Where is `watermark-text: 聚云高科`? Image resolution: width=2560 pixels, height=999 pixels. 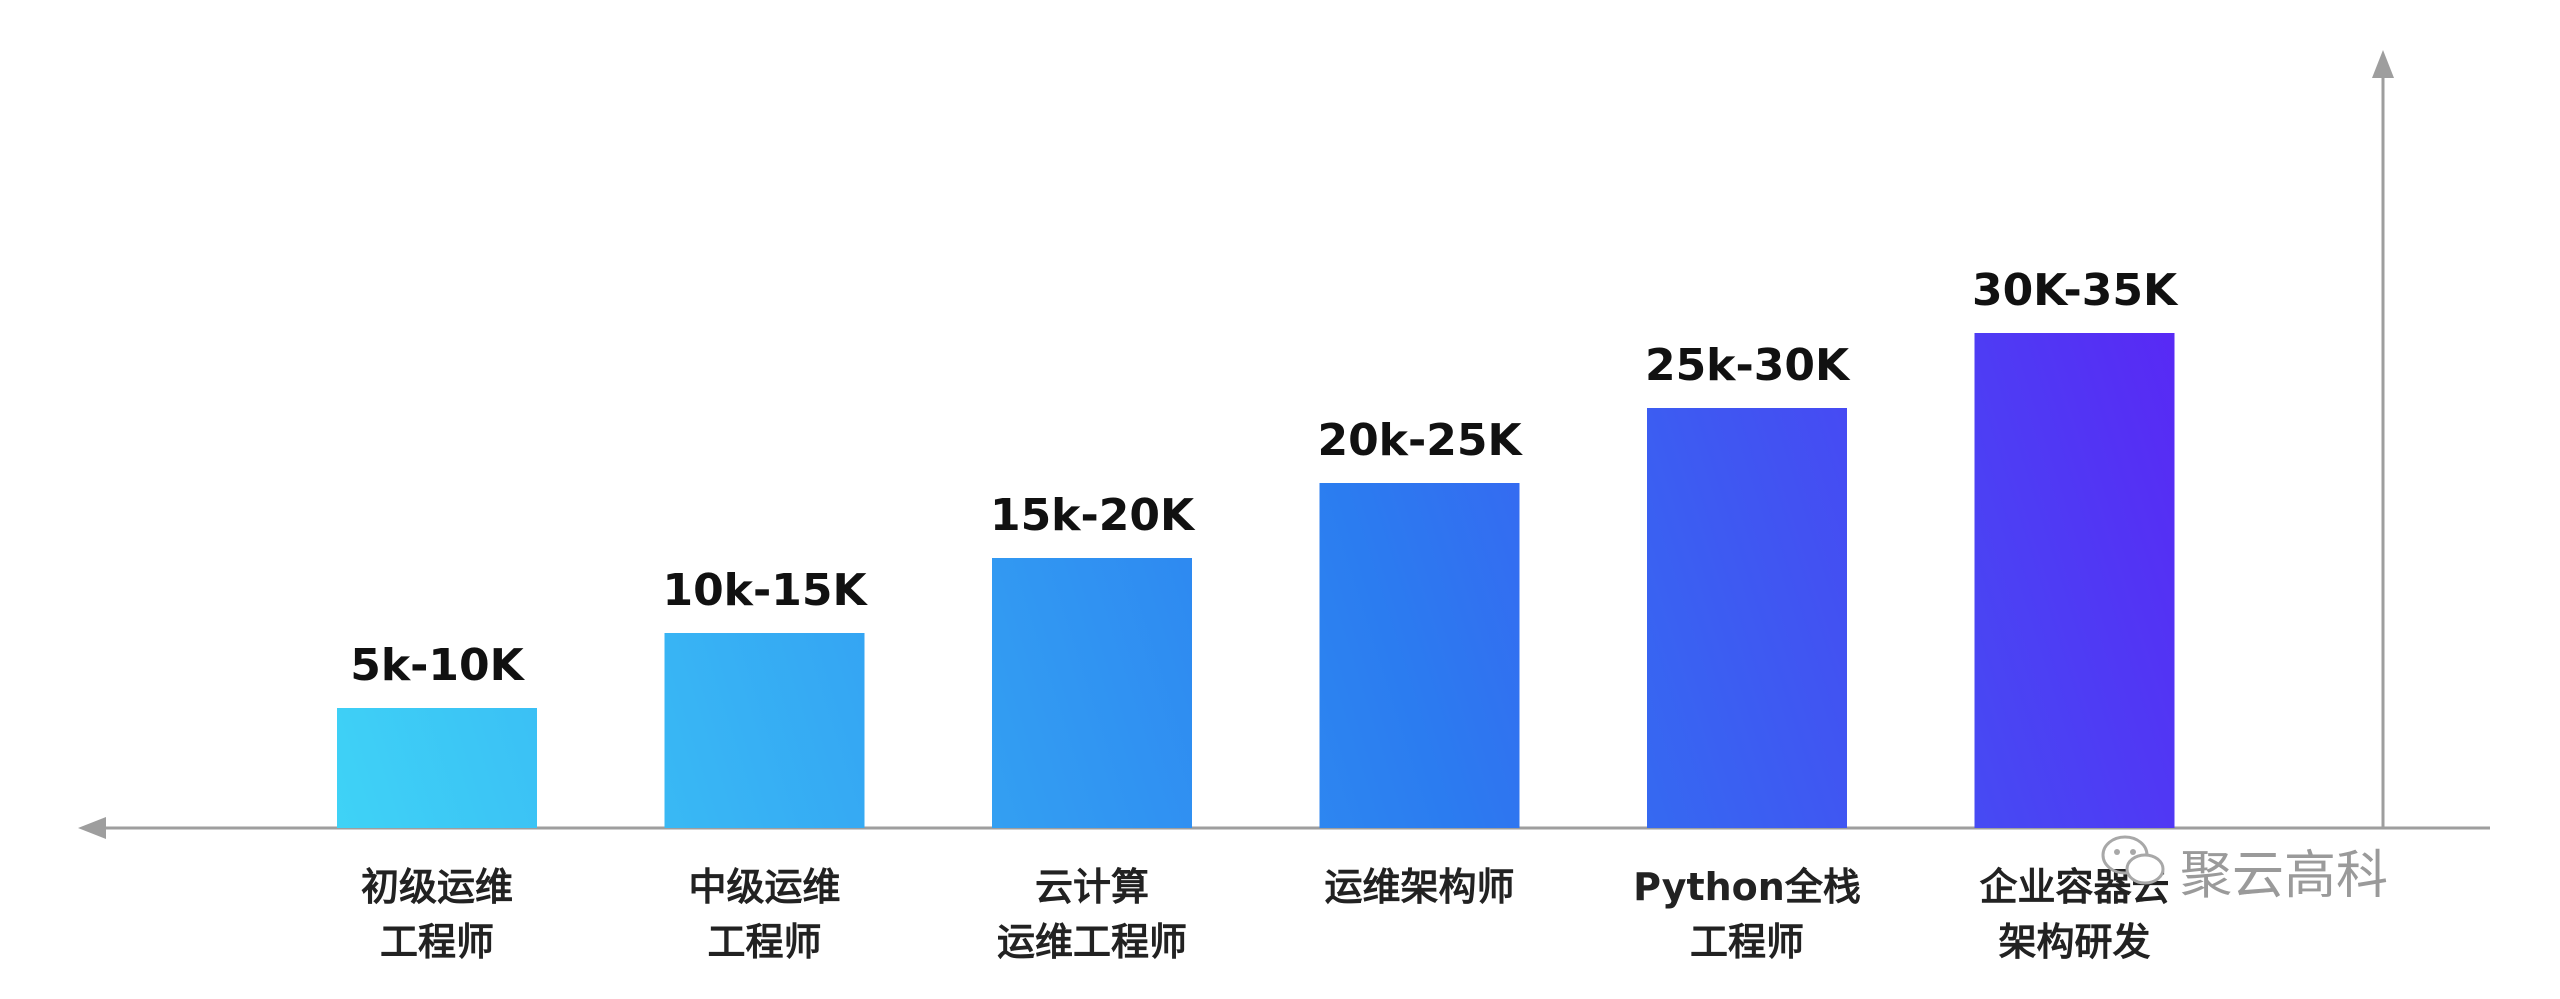 watermark-text: 聚云高科 is located at coordinates (2284, 876).